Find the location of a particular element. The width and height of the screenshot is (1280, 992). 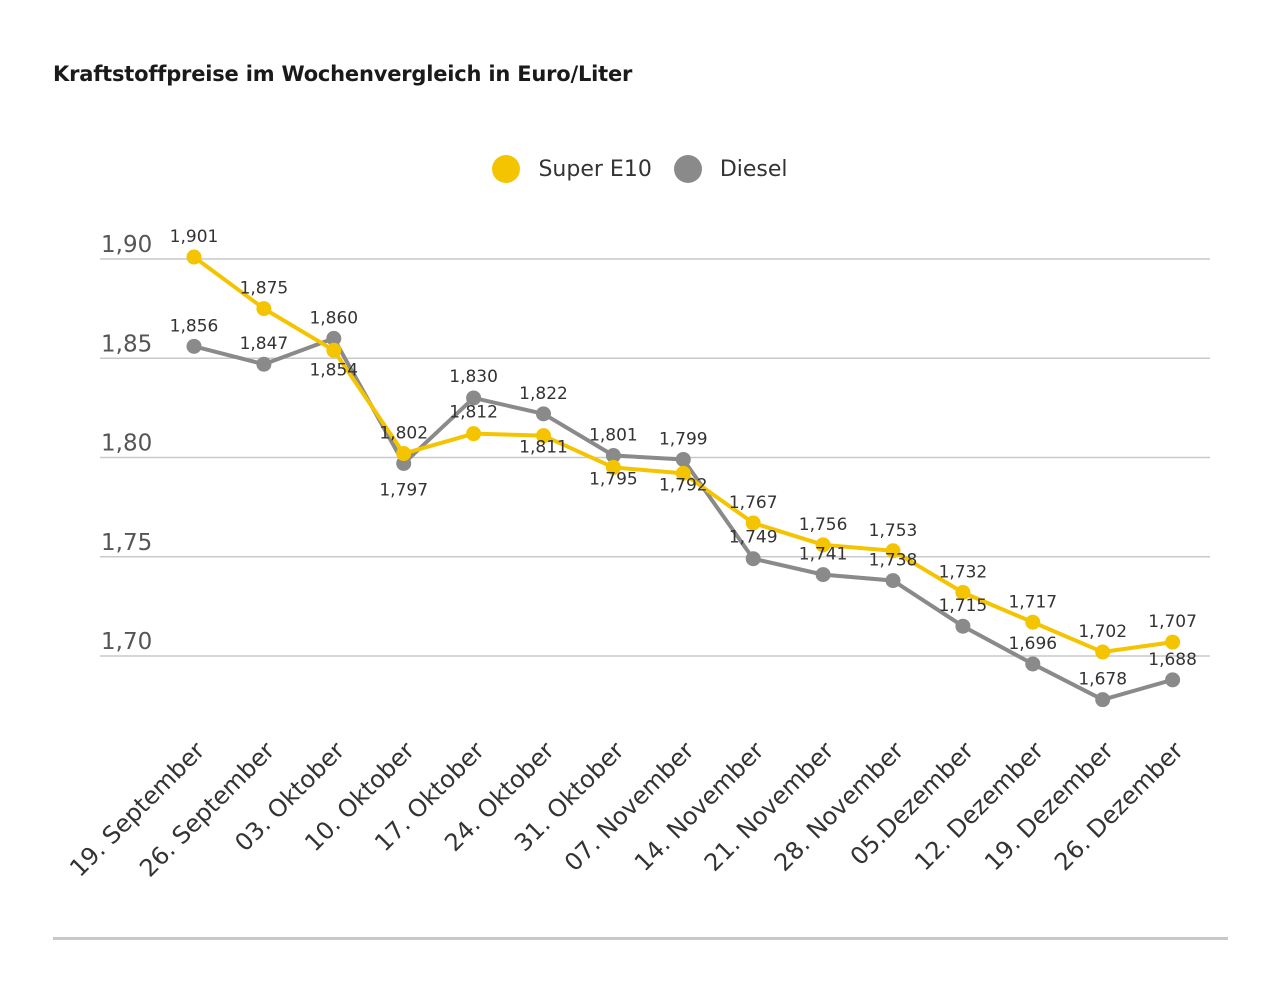

data-label-super-e10: 1,792 is located at coordinates (683, 485).